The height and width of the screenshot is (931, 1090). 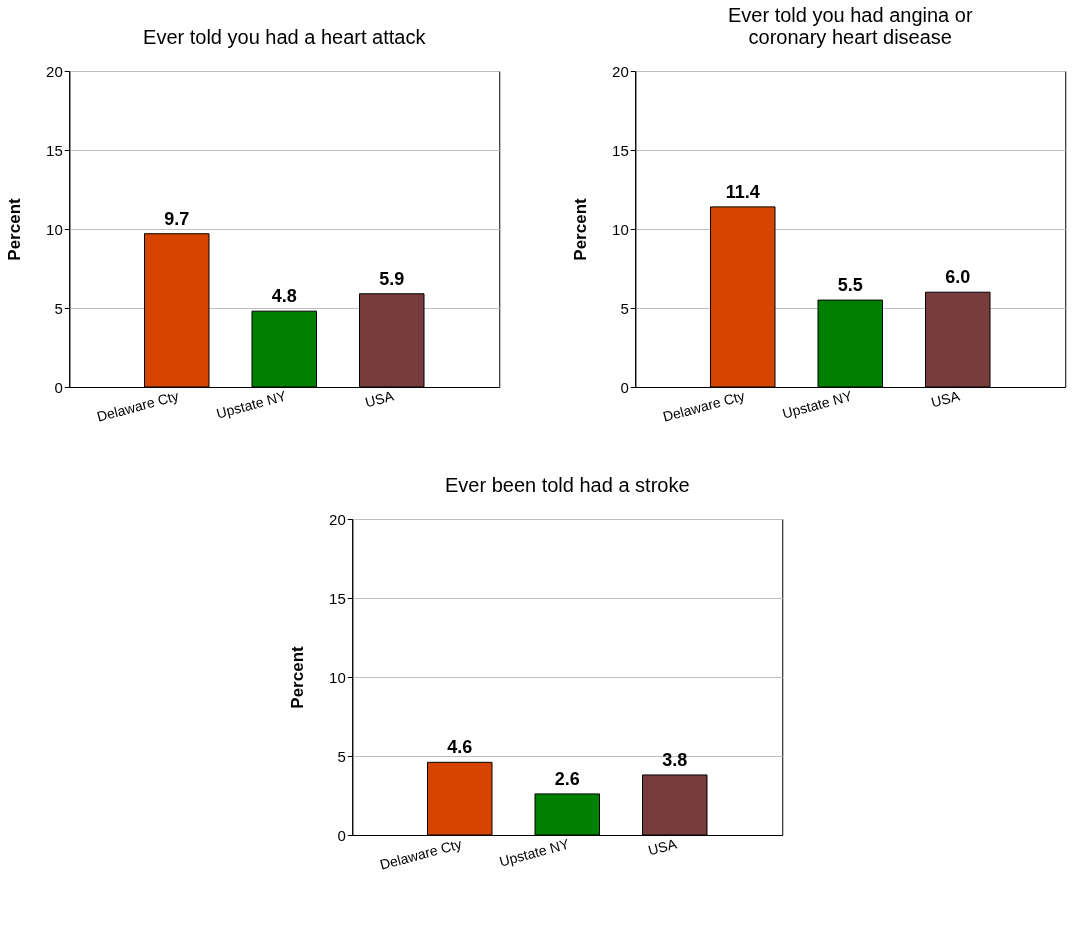 I want to click on data-label: 4.8, so click(x=284, y=296).